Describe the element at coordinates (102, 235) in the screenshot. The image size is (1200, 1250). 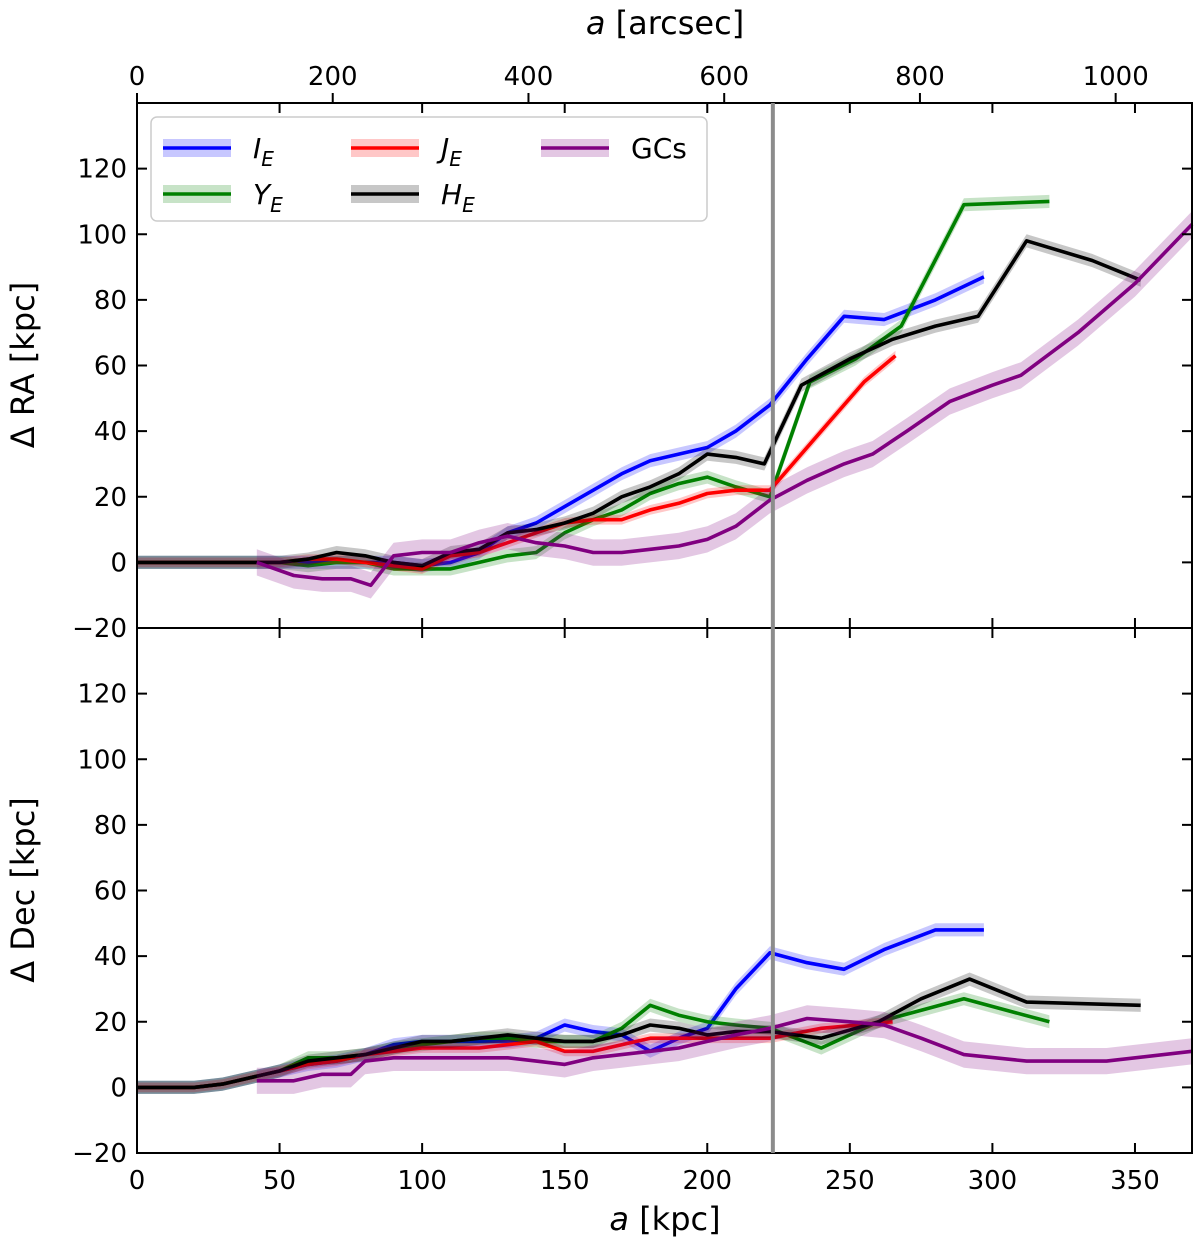
I see `ra-ytick-label-100: 100` at that location.